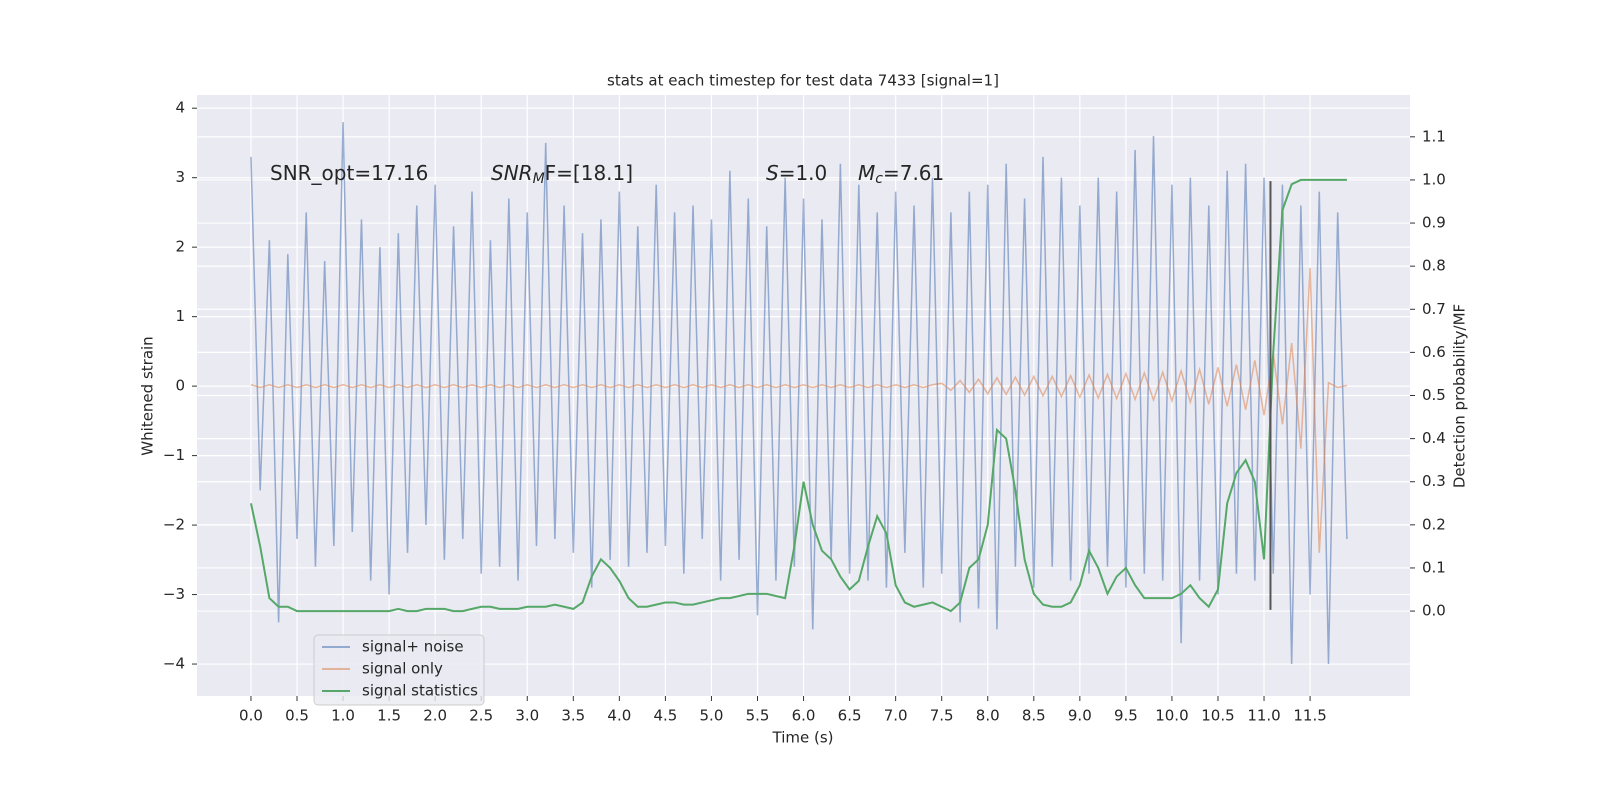 Image resolution: width=1600 pixels, height=800 pixels. What do you see at coordinates (866, 173) in the screenshot?
I see `annotation-part: M` at bounding box center [866, 173].